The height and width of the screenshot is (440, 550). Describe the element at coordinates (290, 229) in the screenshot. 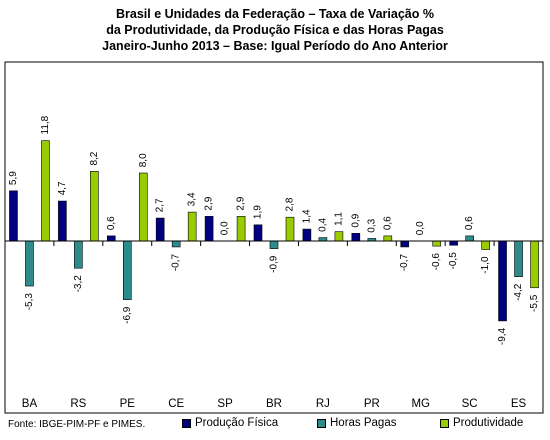

I see `bar-produtividade-br` at that location.